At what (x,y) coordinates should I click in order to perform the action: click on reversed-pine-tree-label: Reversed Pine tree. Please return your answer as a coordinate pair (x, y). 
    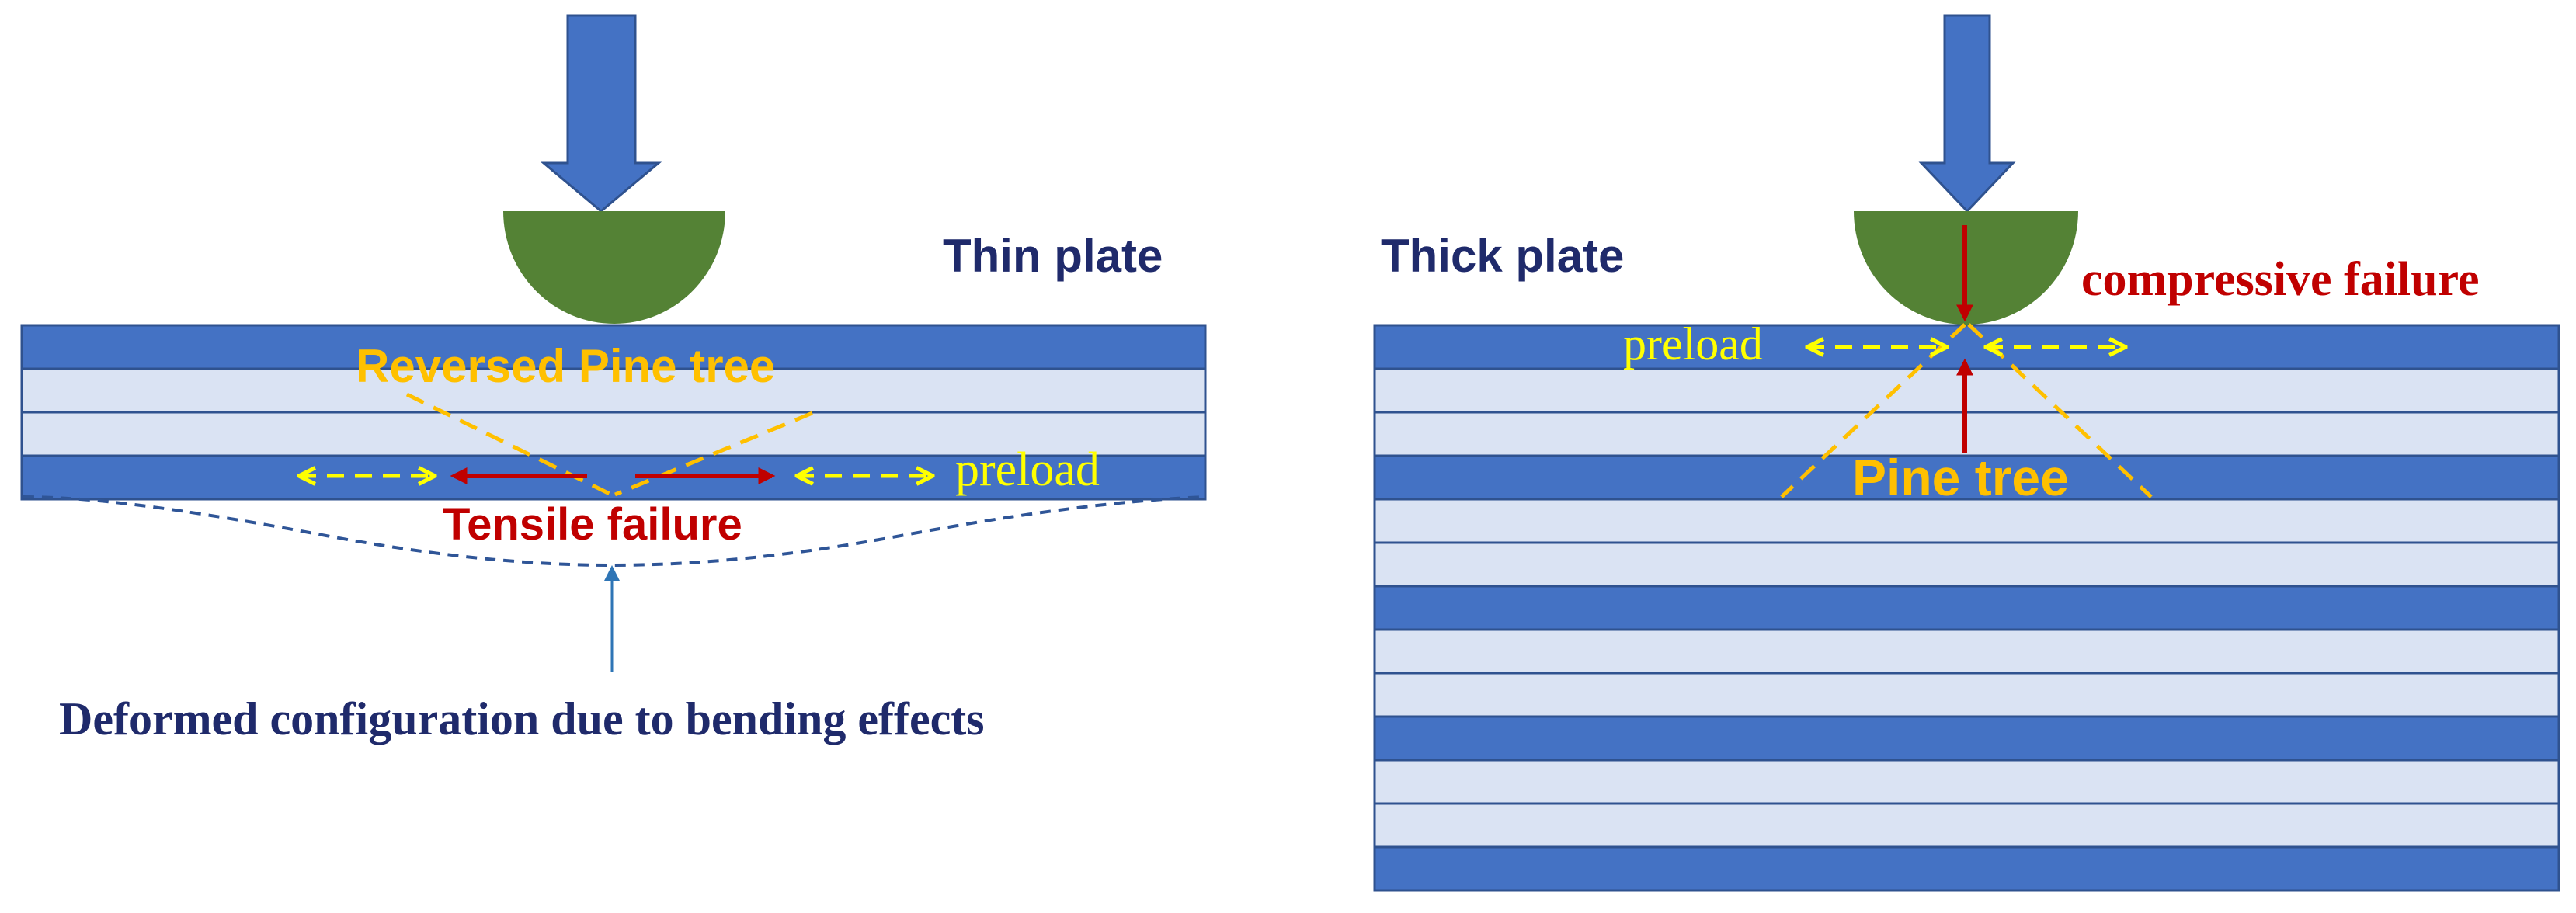
    Looking at the image, I should click on (565, 366).